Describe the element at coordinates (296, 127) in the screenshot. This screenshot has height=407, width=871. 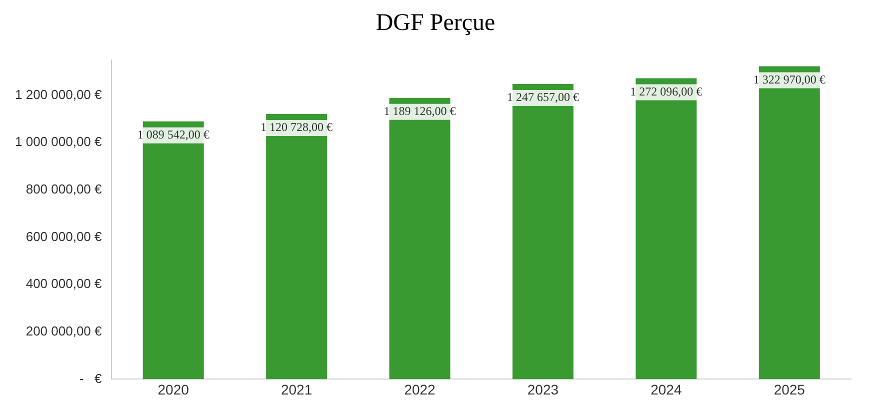
I see `data-label: 1 120 728,00 €` at that location.